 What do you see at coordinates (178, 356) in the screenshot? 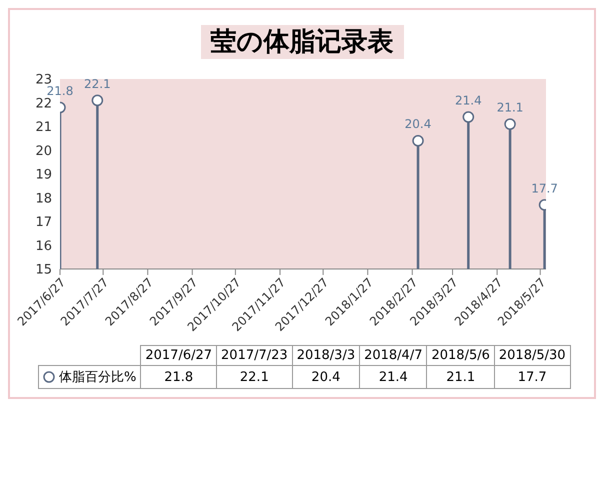
I see `category-label: 2017/6/27` at bounding box center [178, 356].